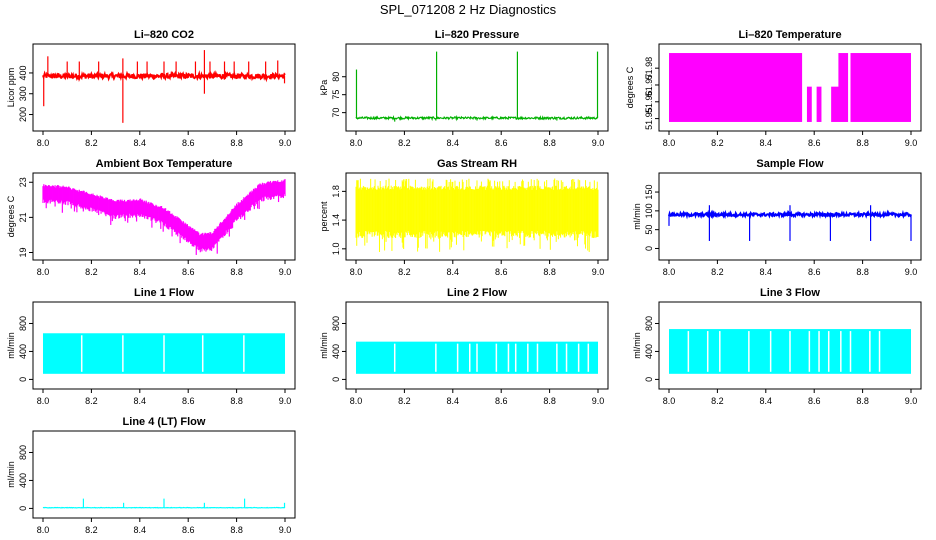 This screenshot has height=540, width=936. What do you see at coordinates (336, 77) in the screenshot?
I see `y-tick-label: 80` at bounding box center [336, 77].